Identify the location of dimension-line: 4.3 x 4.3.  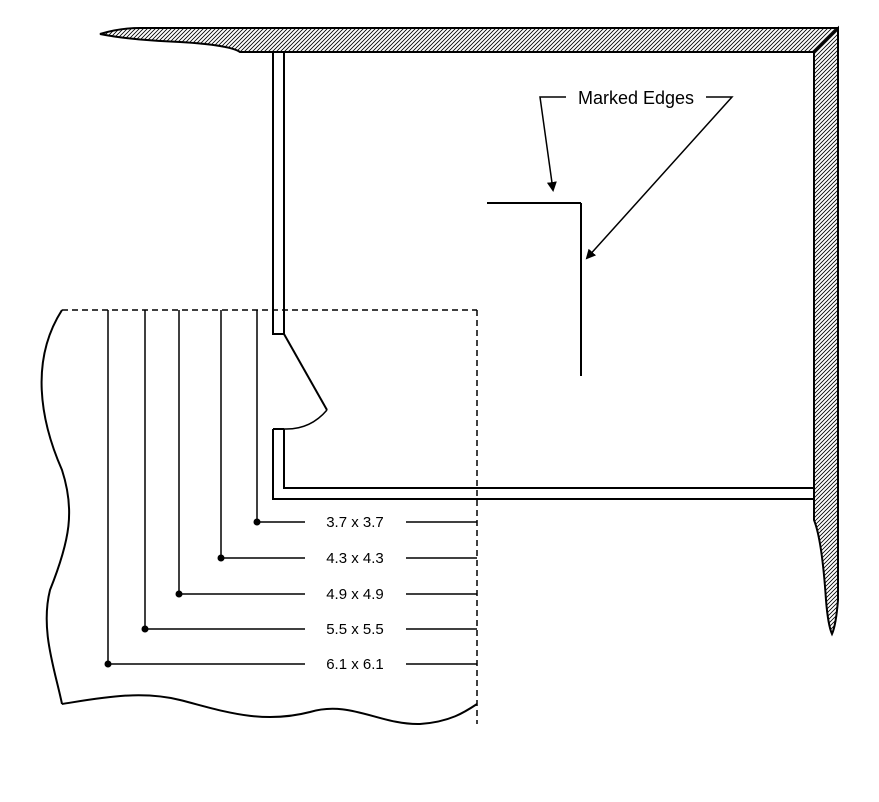
(347, 438).